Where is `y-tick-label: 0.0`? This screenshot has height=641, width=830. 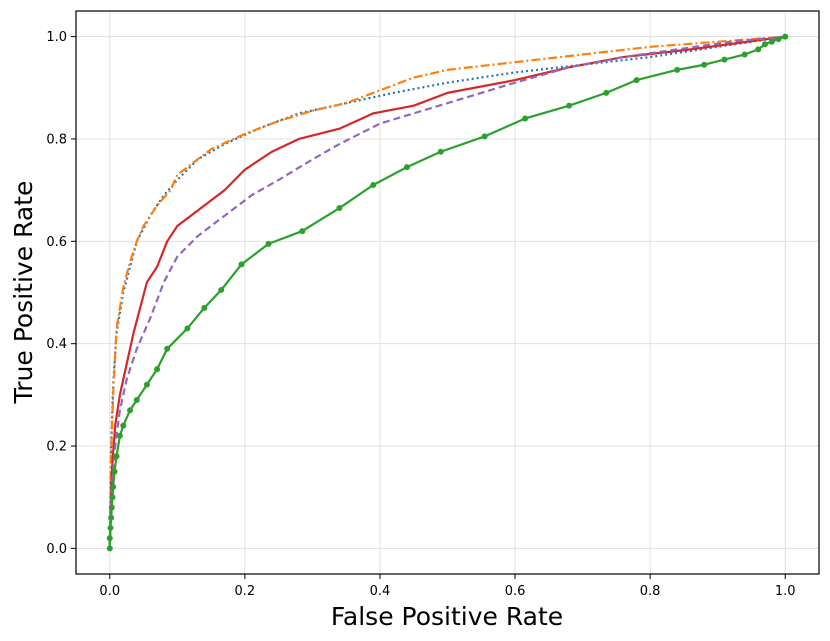
y-tick-label: 0.0 is located at coordinates (56, 549).